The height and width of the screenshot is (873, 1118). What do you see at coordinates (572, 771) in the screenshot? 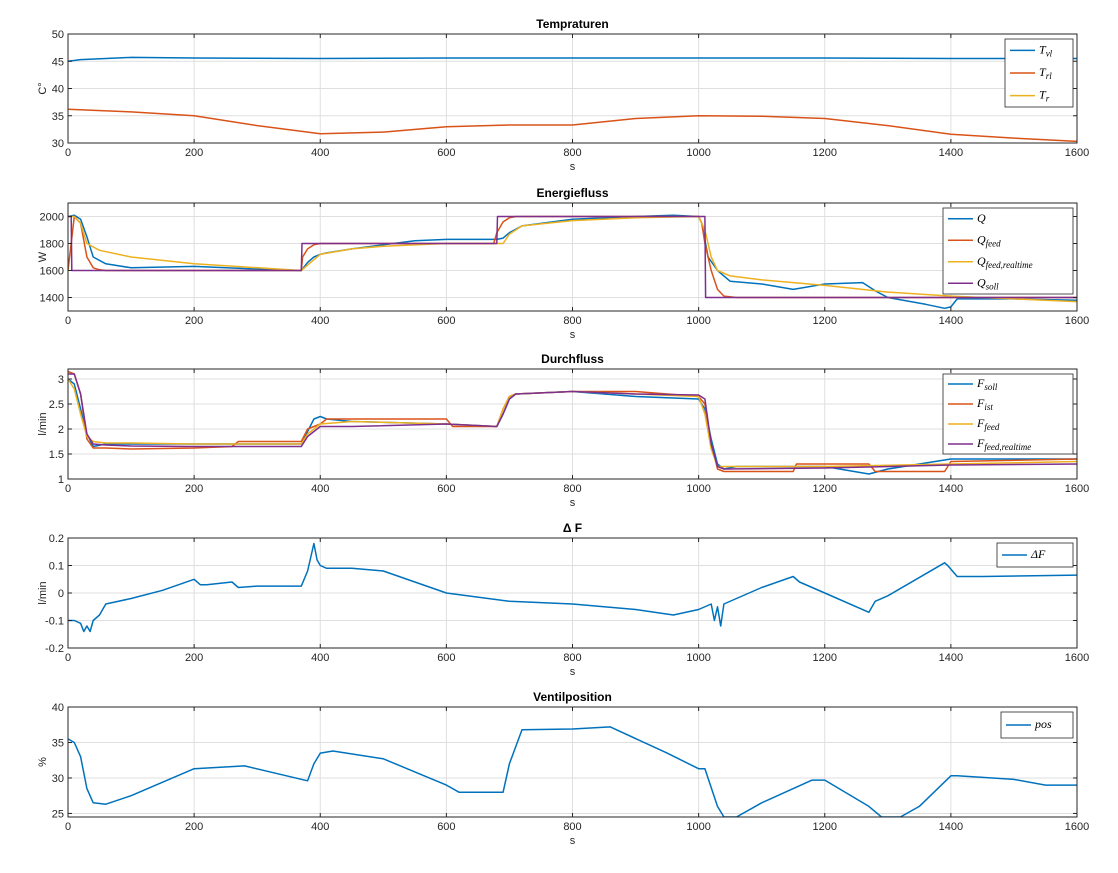
I see `series-line-pos` at bounding box center [572, 771].